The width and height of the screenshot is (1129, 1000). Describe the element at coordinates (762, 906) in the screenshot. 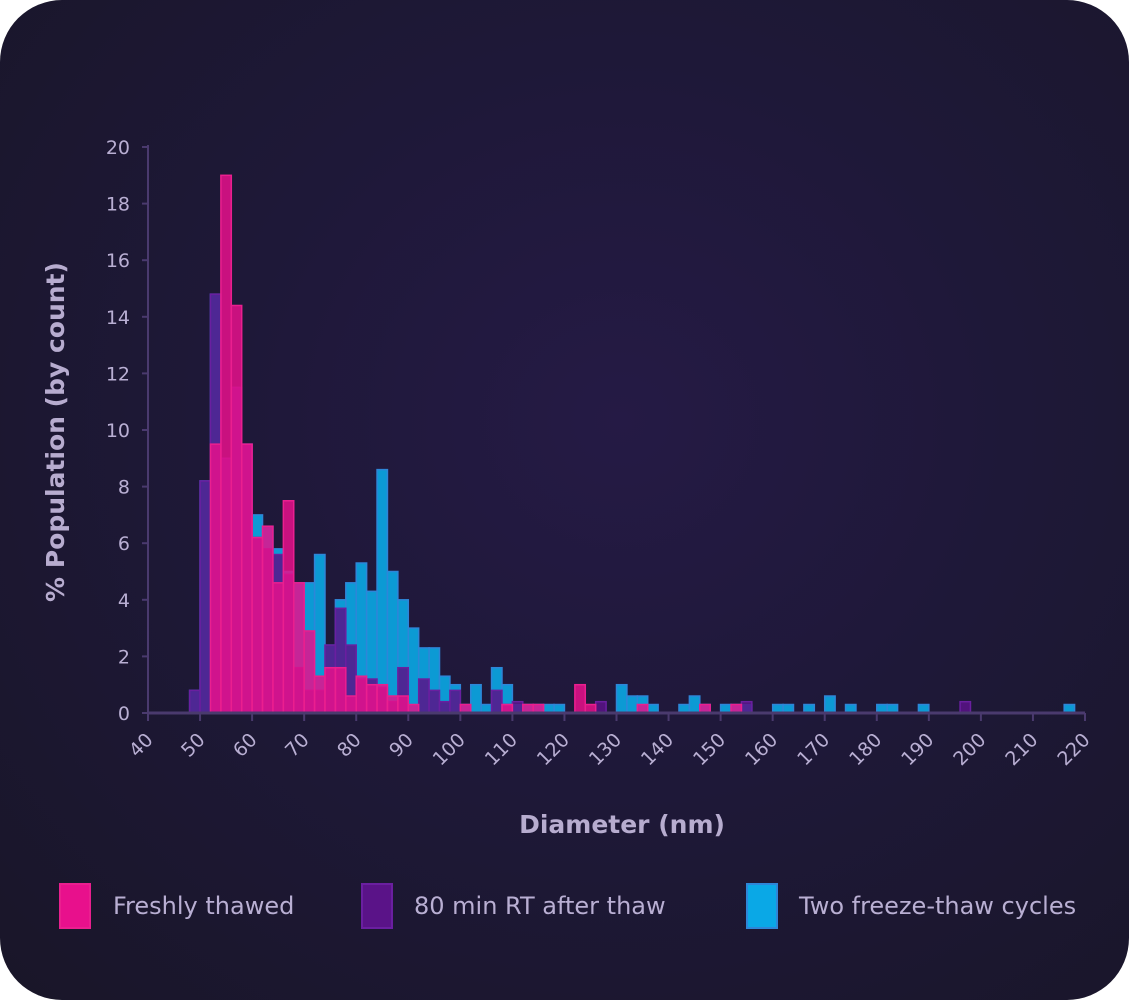

I see `legend-swatch-two-freeze-thaw` at that location.